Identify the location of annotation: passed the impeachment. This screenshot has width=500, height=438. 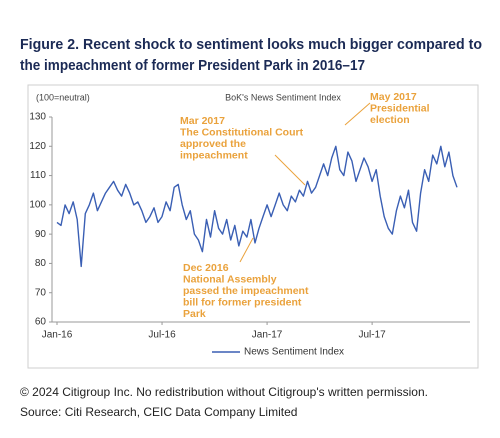
(246, 291).